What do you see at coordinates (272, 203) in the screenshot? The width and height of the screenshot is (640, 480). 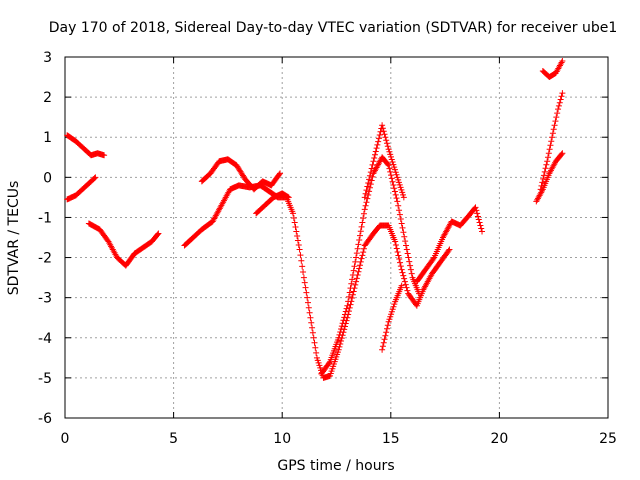 I see `series-seg6` at bounding box center [272, 203].